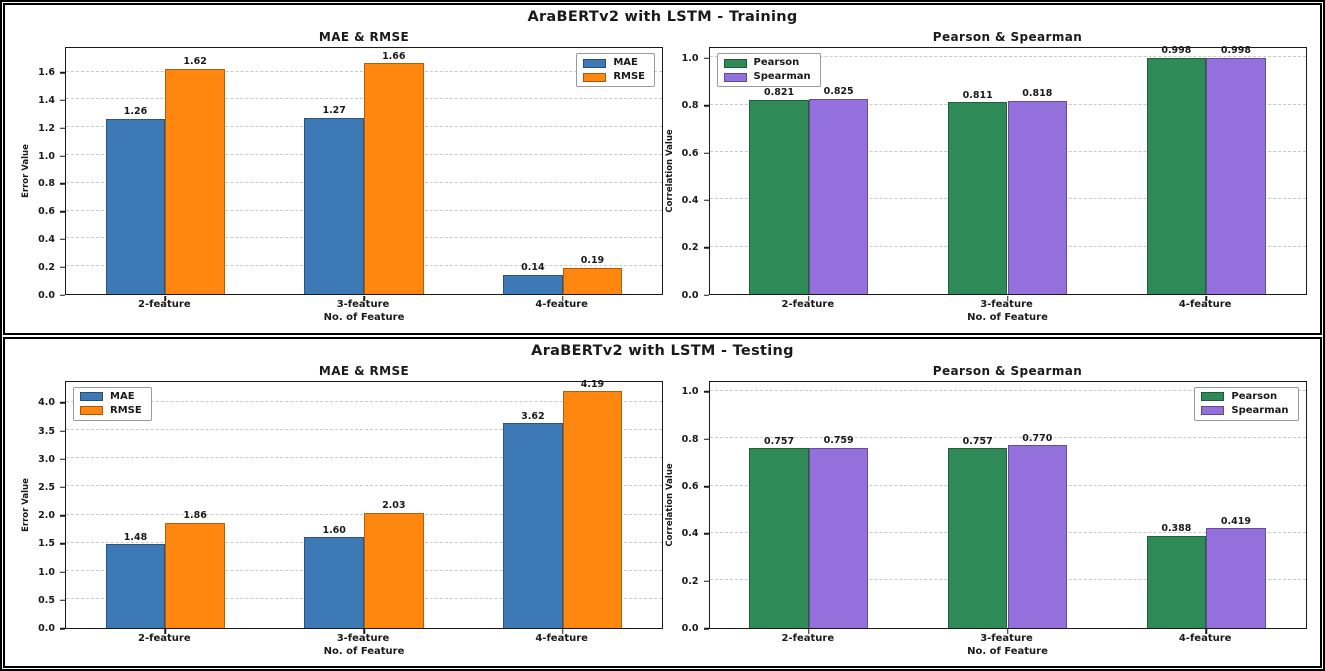 The image size is (1325, 671). Describe the element at coordinates (1260, 410) in the screenshot. I see `legend-label: Spearman` at that location.